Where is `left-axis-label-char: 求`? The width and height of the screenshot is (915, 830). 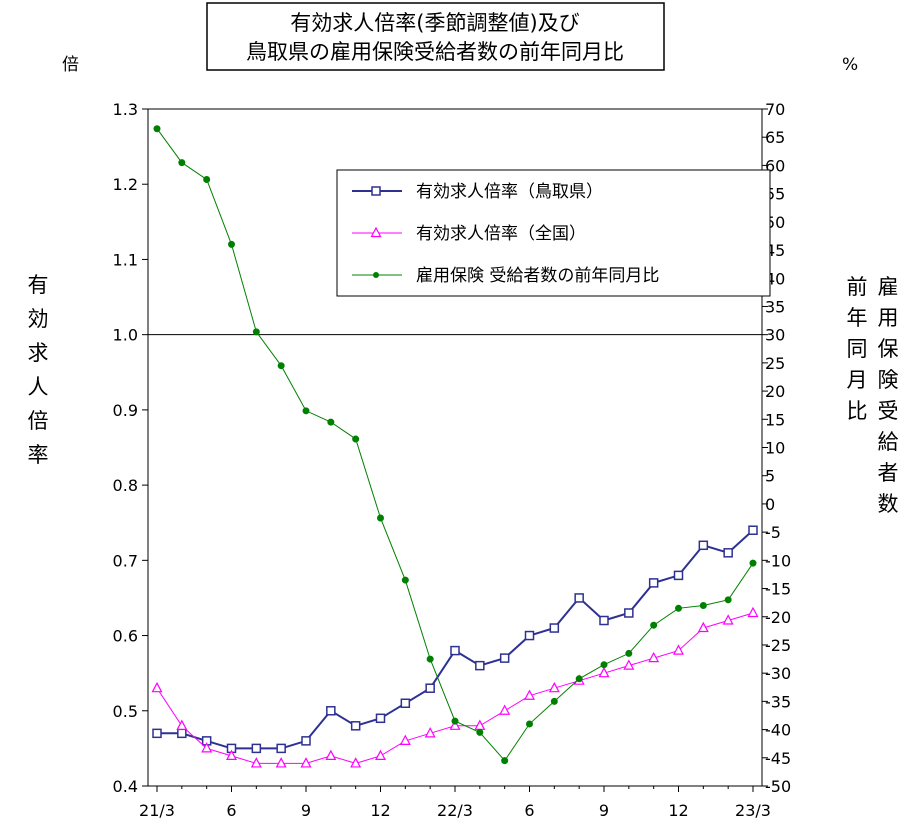 left-axis-label-char: 求 is located at coordinates (38, 353).